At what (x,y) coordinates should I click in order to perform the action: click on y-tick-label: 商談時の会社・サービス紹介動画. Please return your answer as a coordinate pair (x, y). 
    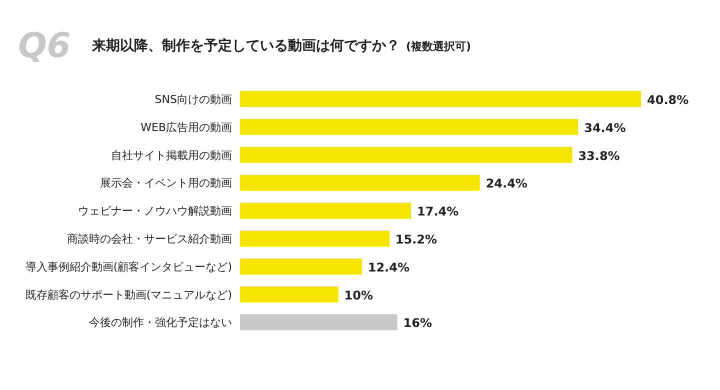
    Looking at the image, I should click on (149, 239).